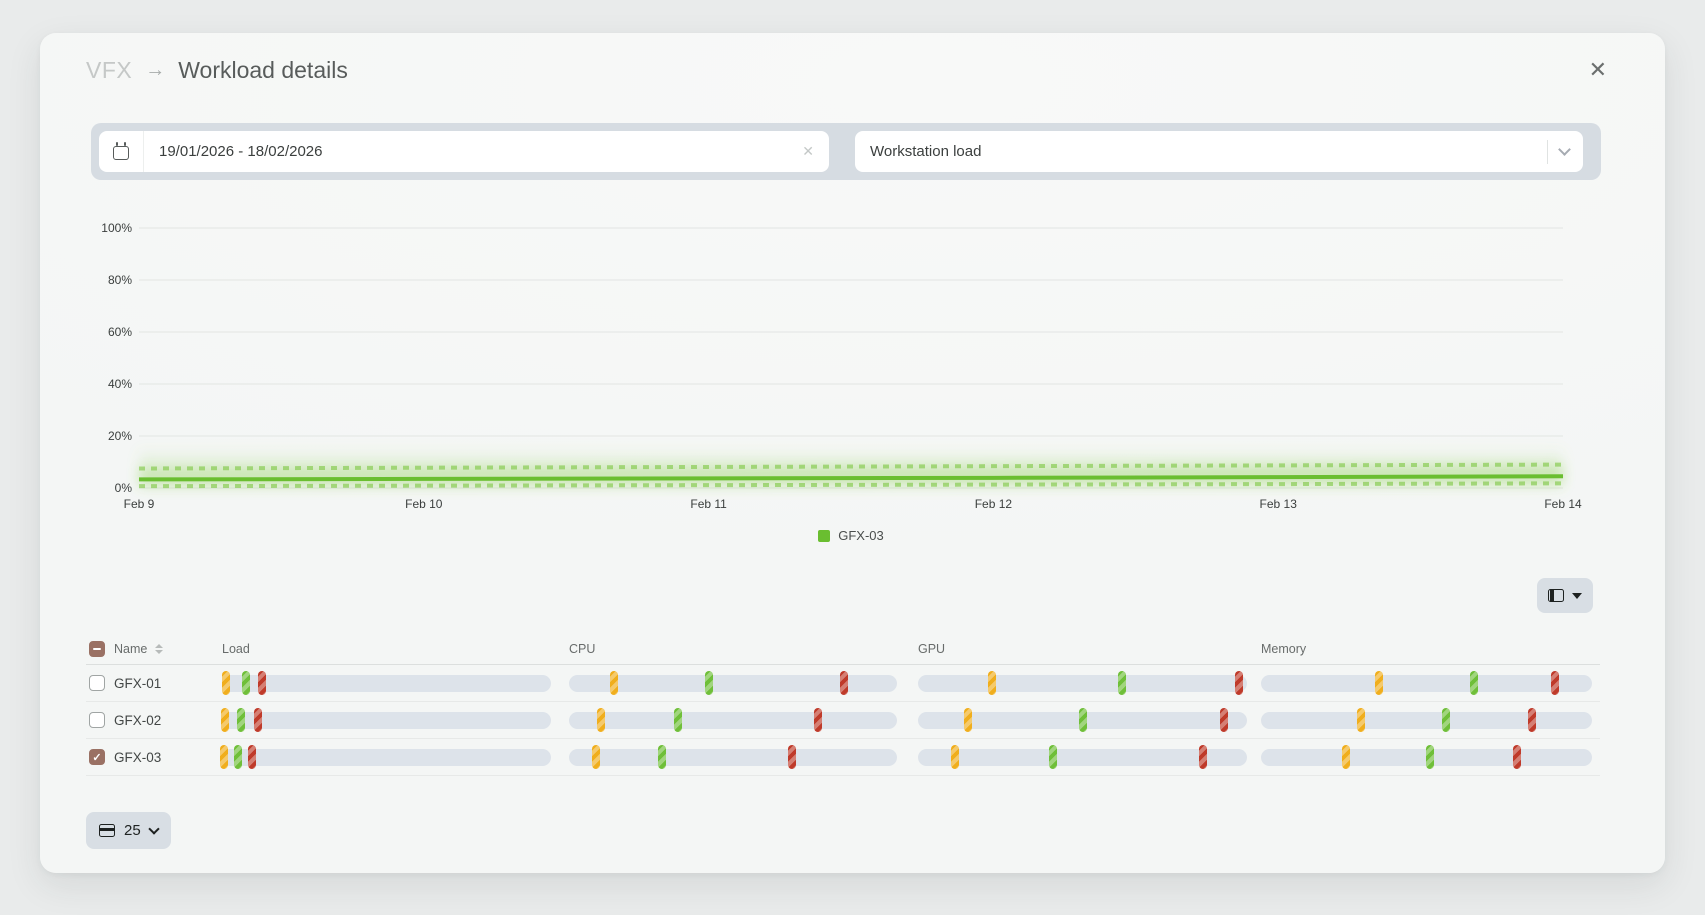 This screenshot has width=1705, height=915. What do you see at coordinates (120, 436) in the screenshot?
I see `svg-text: 20%` at bounding box center [120, 436].